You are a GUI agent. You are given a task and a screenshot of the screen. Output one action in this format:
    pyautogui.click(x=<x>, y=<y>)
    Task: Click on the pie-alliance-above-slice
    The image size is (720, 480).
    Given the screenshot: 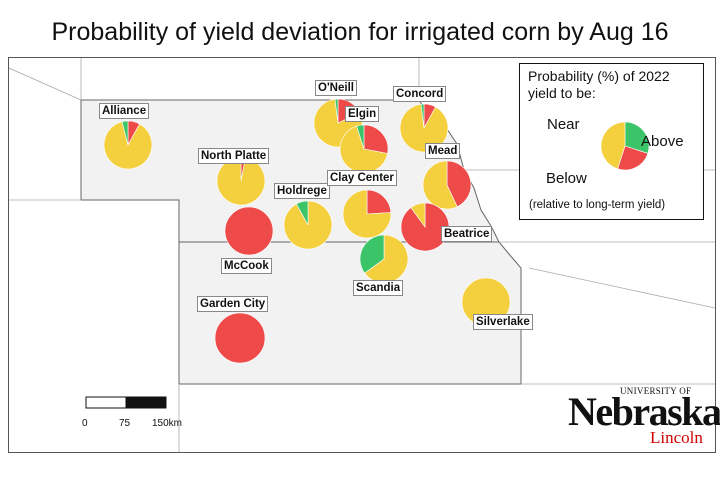 What is the action you would take?
    pyautogui.click(x=125, y=133)
    